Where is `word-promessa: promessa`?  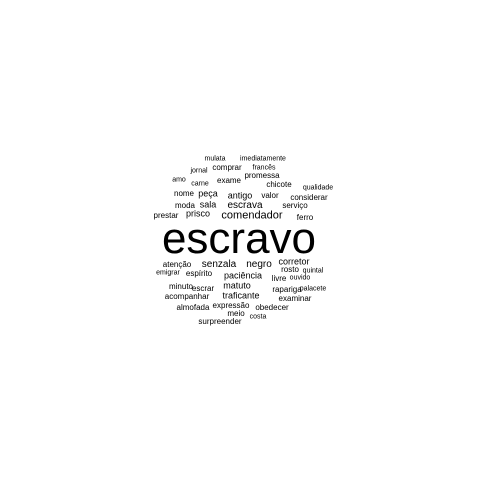
word-promessa: promessa is located at coordinates (262, 175).